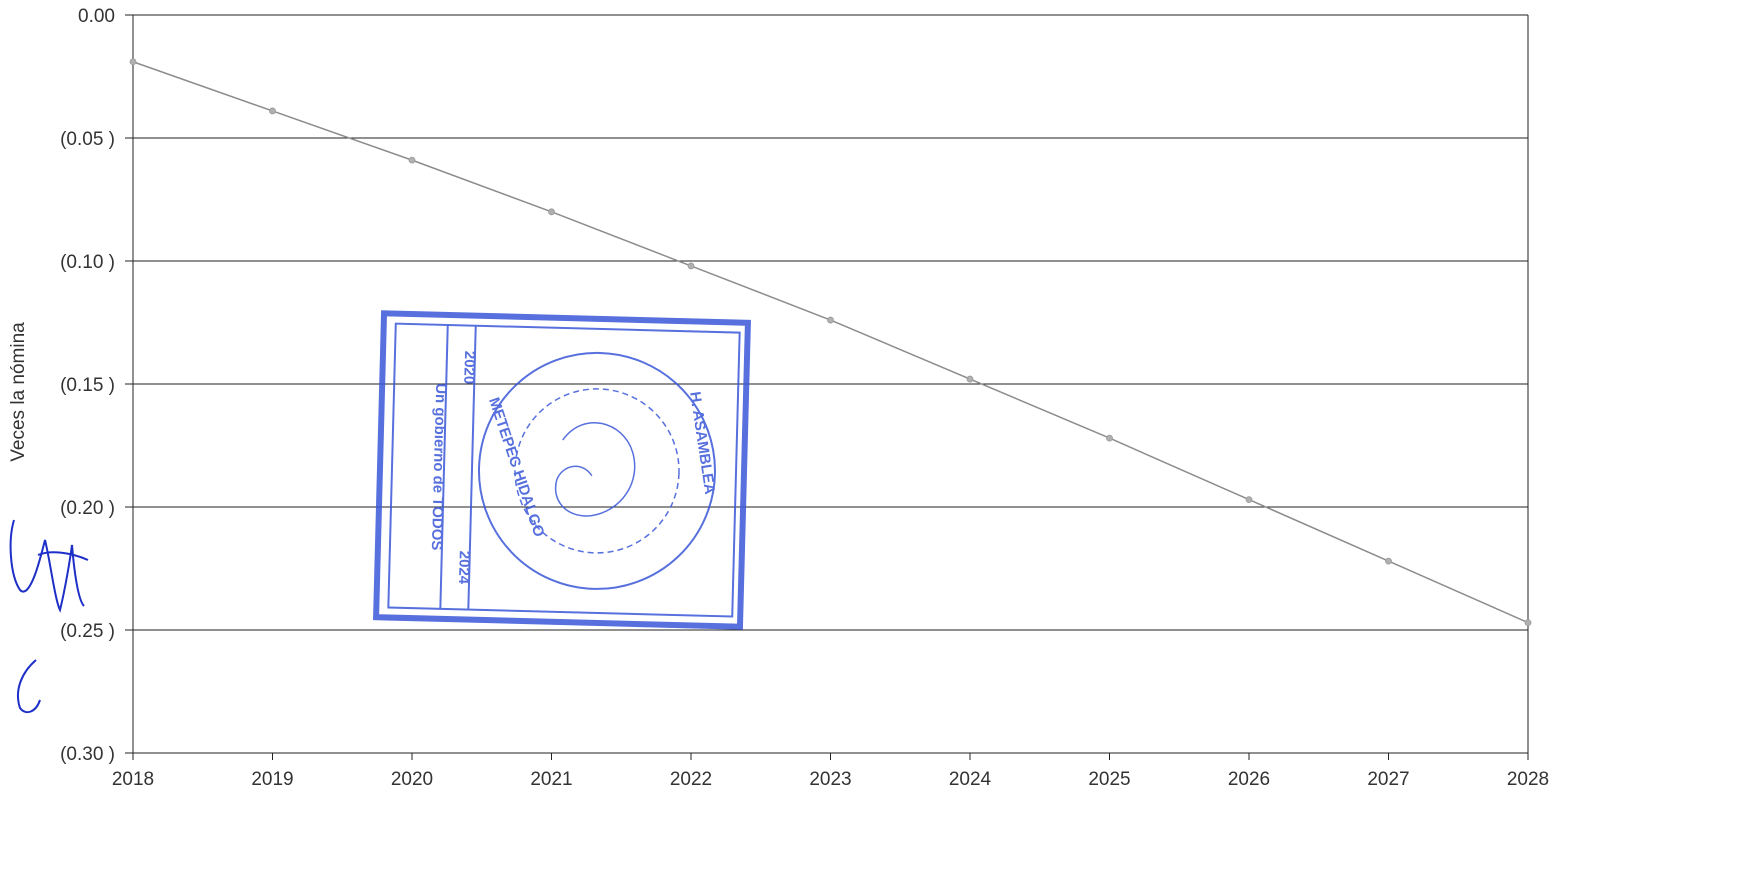 This screenshot has width=1750, height=894. Describe the element at coordinates (970, 779) in the screenshot. I see `x-tick-label: 2024` at that location.